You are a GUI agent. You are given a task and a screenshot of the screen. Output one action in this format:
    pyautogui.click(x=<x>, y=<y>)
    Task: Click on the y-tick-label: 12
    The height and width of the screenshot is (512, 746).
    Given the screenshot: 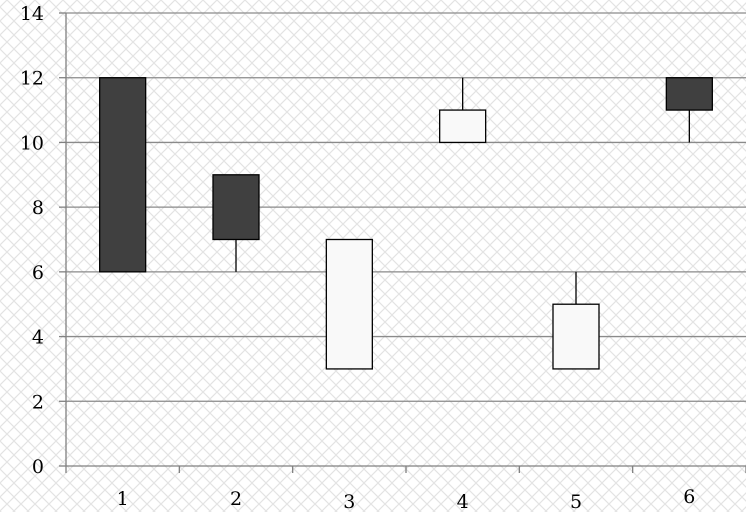 What is the action you would take?
    pyautogui.click(x=32, y=79)
    